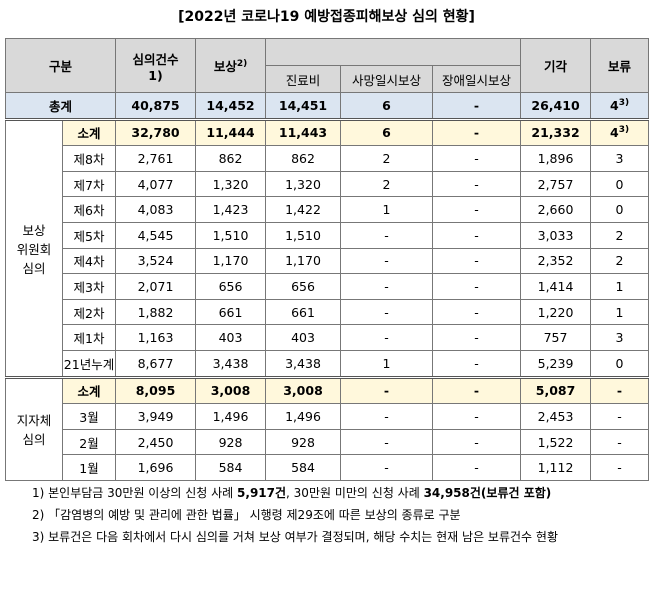  What do you see at coordinates (328, 184) in the screenshot?
I see `data-row: 제7차 4,077 1,320 1,320 2 - 2,757 0` at bounding box center [328, 184].